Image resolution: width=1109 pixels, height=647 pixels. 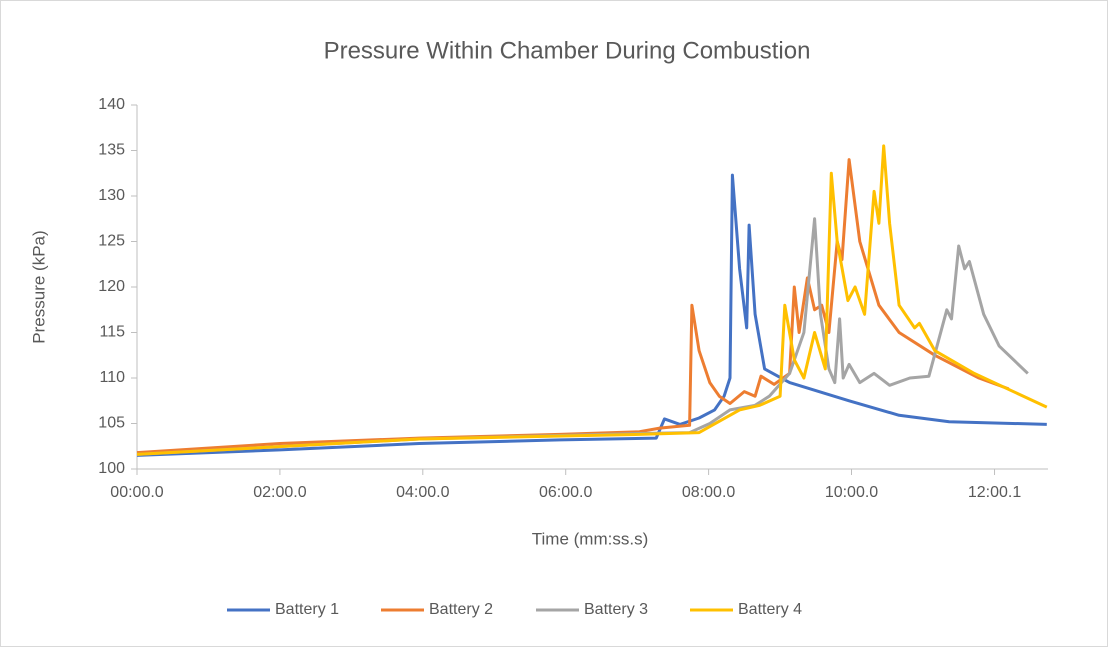 What do you see at coordinates (307, 609) in the screenshot?
I see `legend-label: Battery 1` at bounding box center [307, 609].